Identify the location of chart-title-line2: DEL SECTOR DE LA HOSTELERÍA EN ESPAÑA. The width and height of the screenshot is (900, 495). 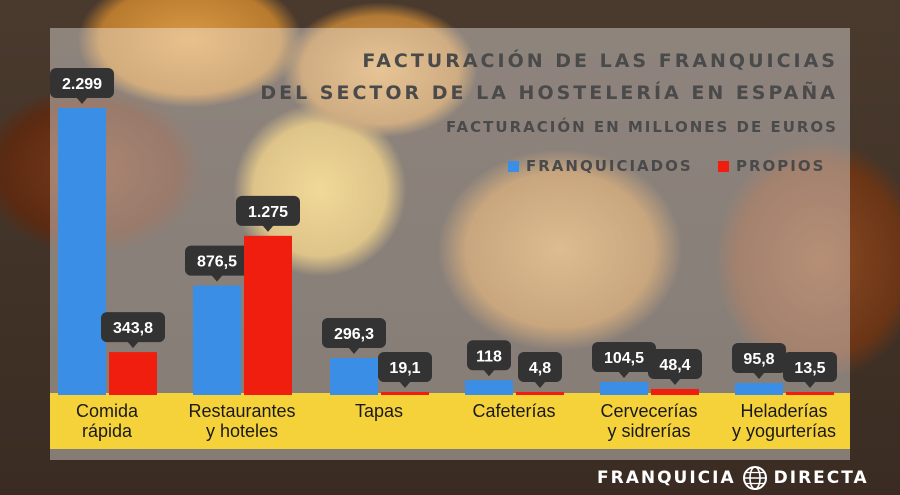
(549, 93).